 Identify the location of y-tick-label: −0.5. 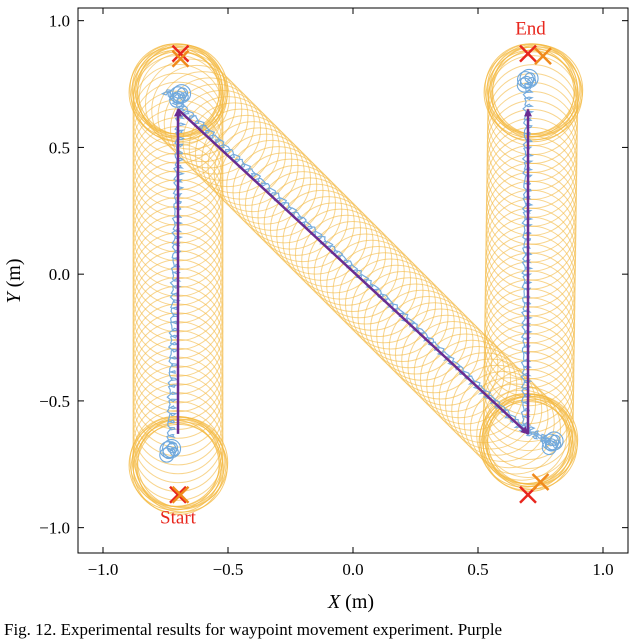
(54, 401).